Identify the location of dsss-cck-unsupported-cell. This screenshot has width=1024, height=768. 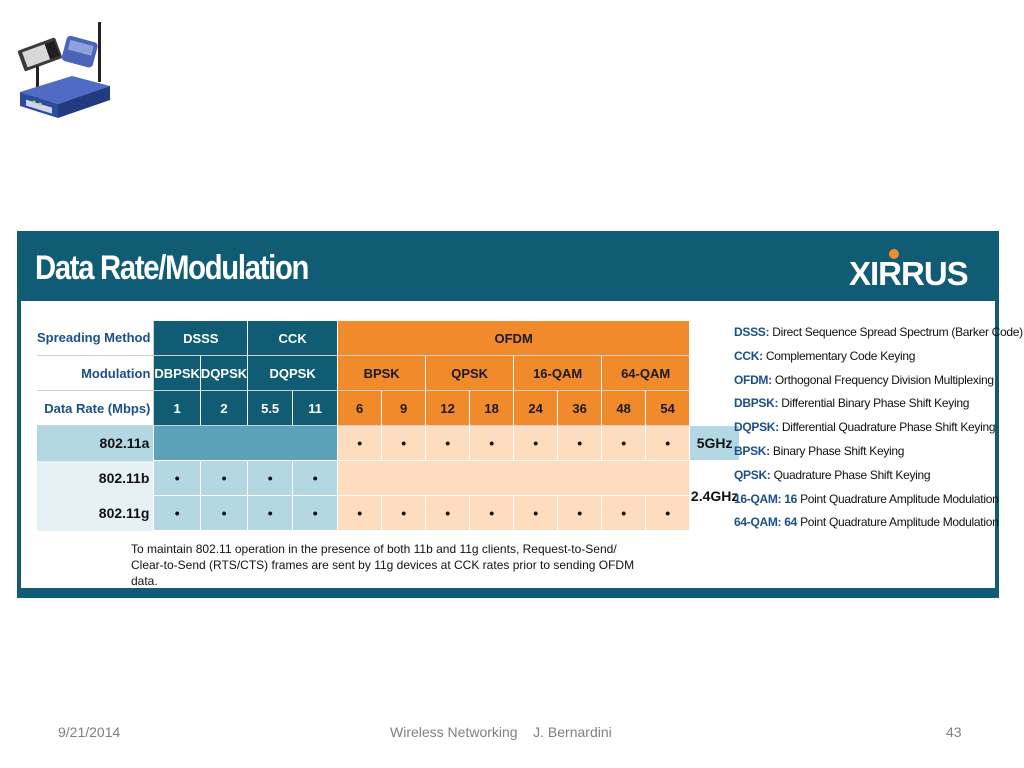
(246, 443).